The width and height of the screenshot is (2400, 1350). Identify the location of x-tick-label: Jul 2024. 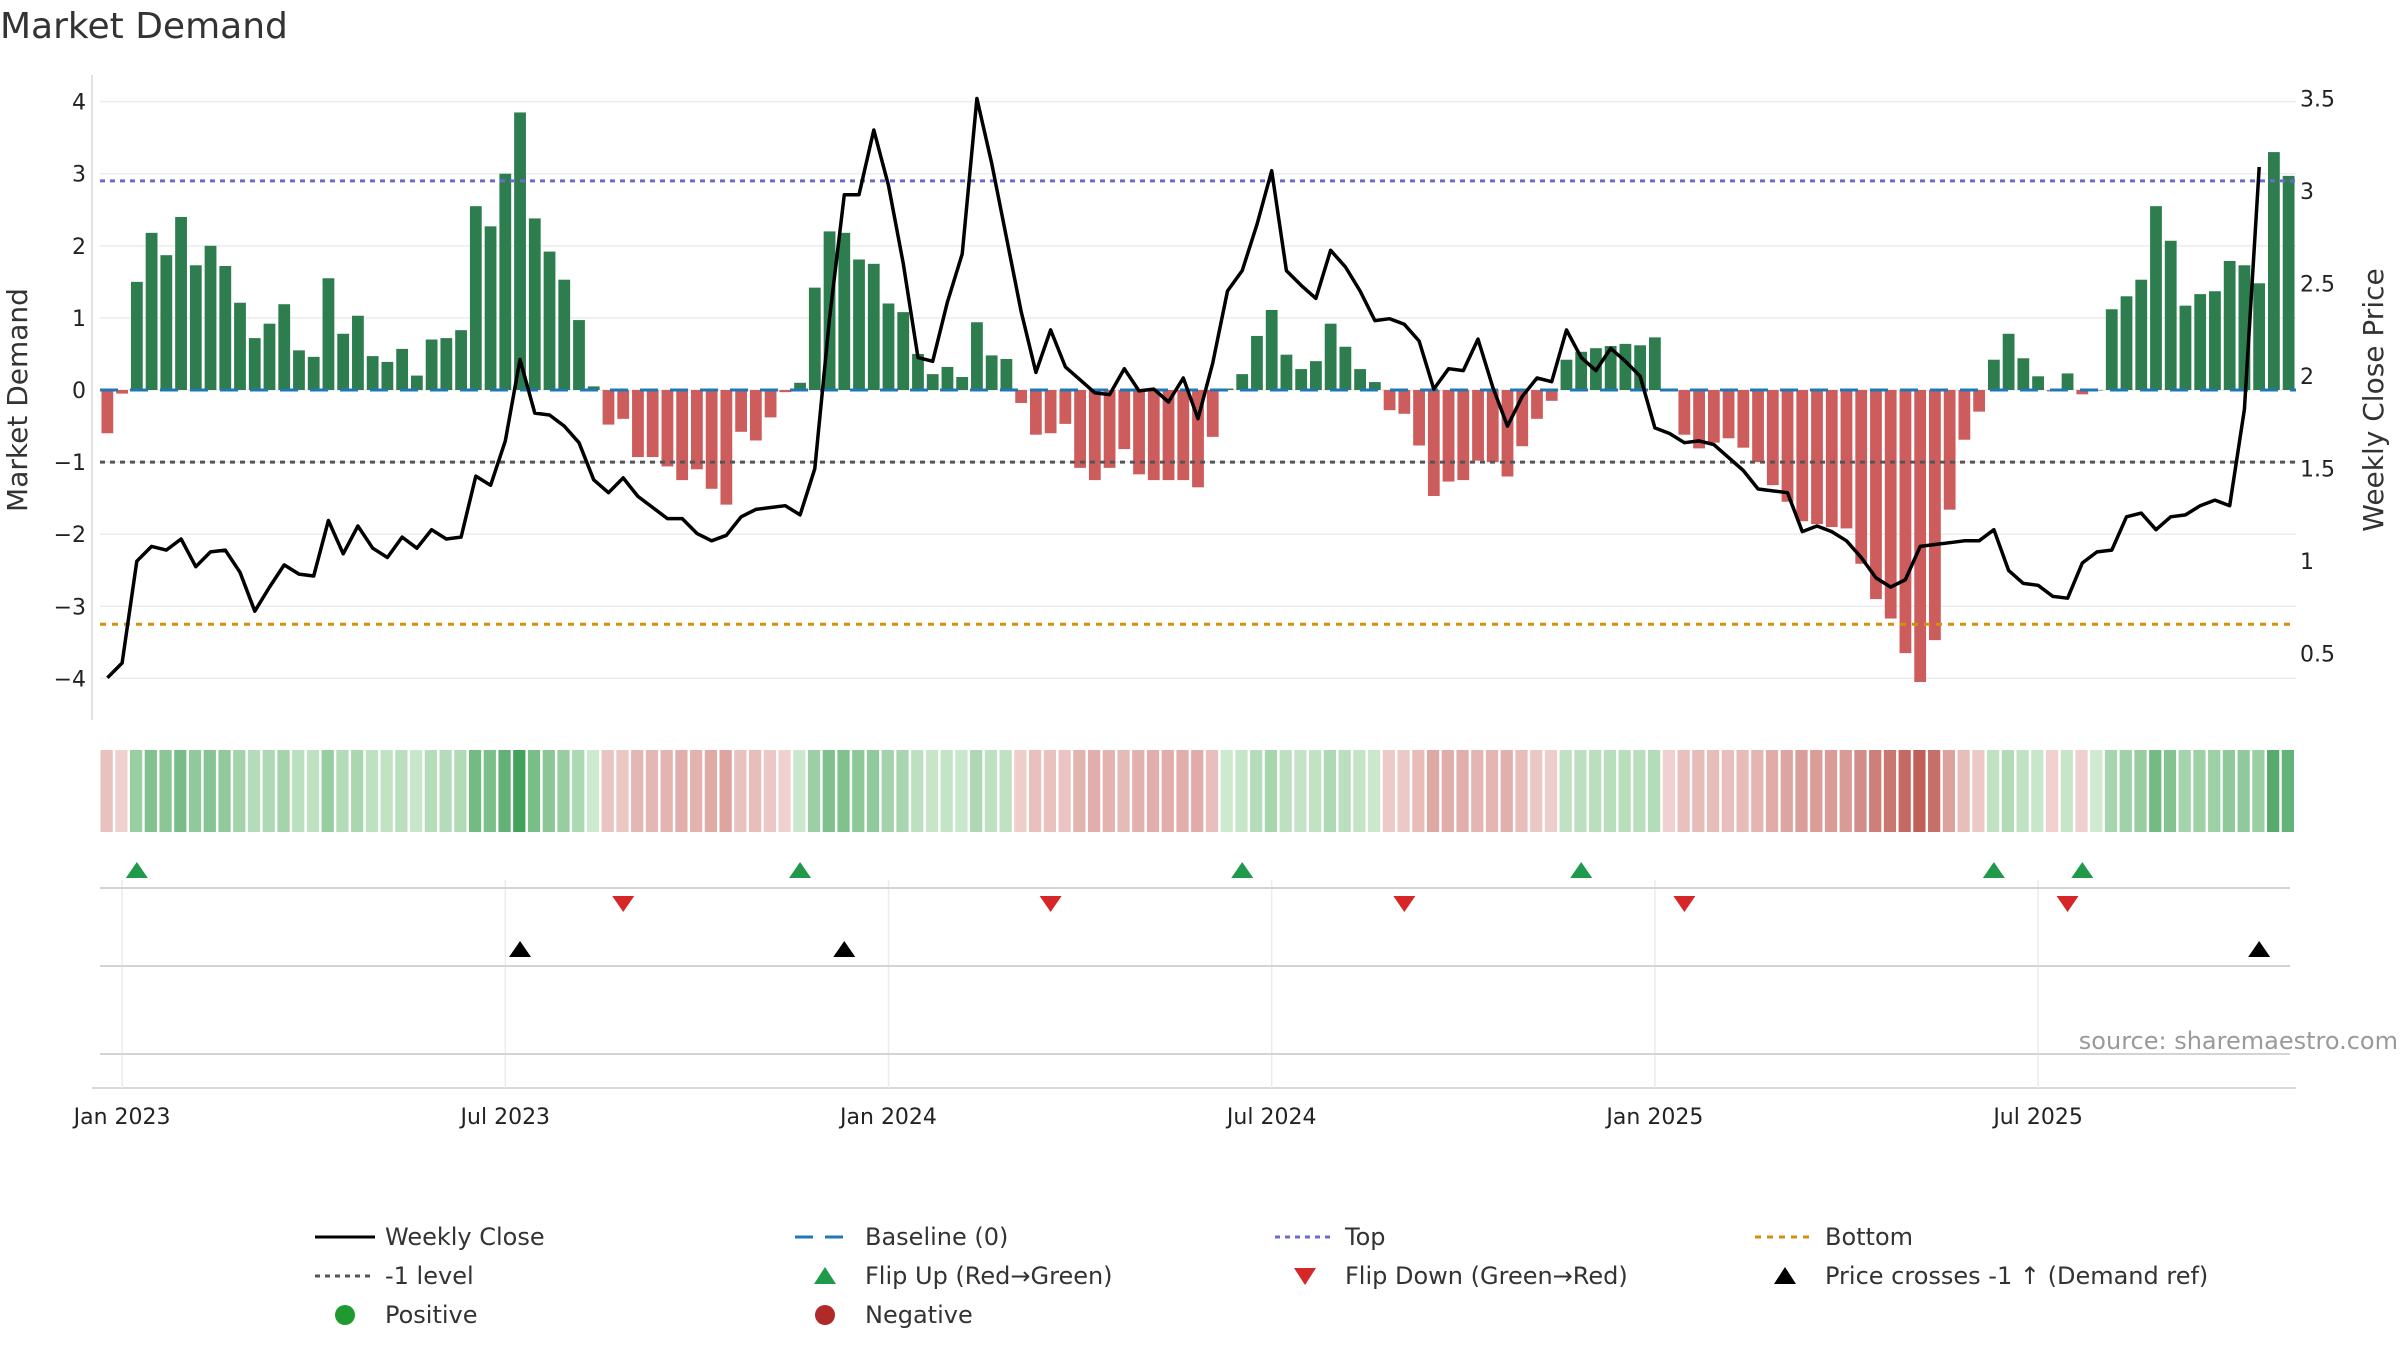
(1271, 1117).